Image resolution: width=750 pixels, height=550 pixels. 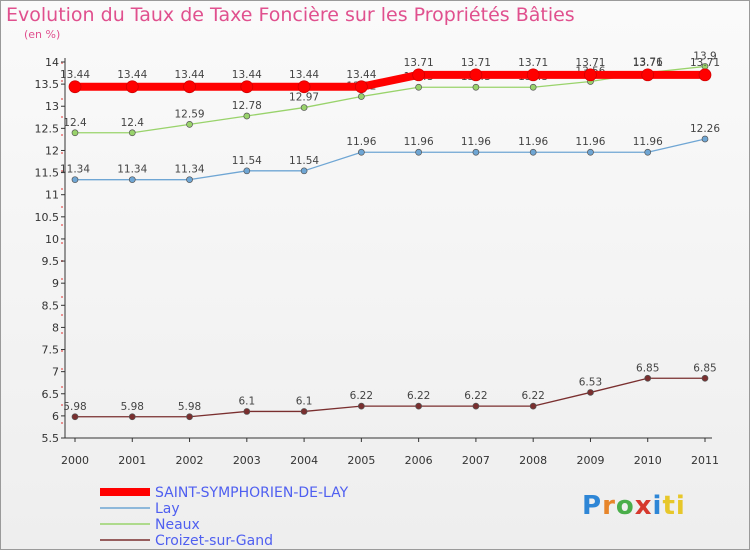 I want to click on y-tick-label: 8.5, so click(x=51, y=305).